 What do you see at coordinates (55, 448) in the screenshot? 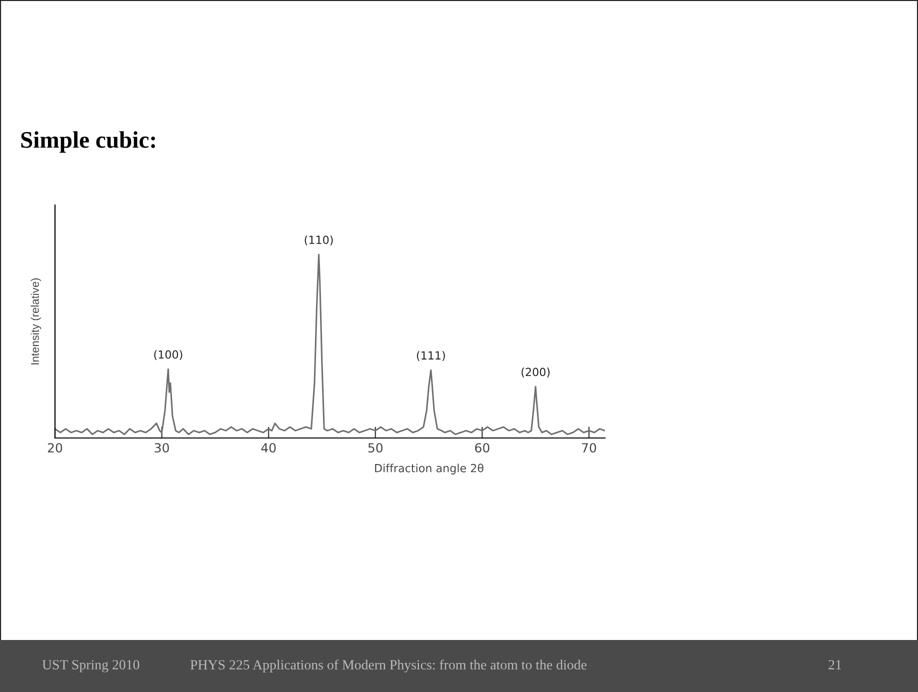
I see `x-tick-label: 20` at bounding box center [55, 448].